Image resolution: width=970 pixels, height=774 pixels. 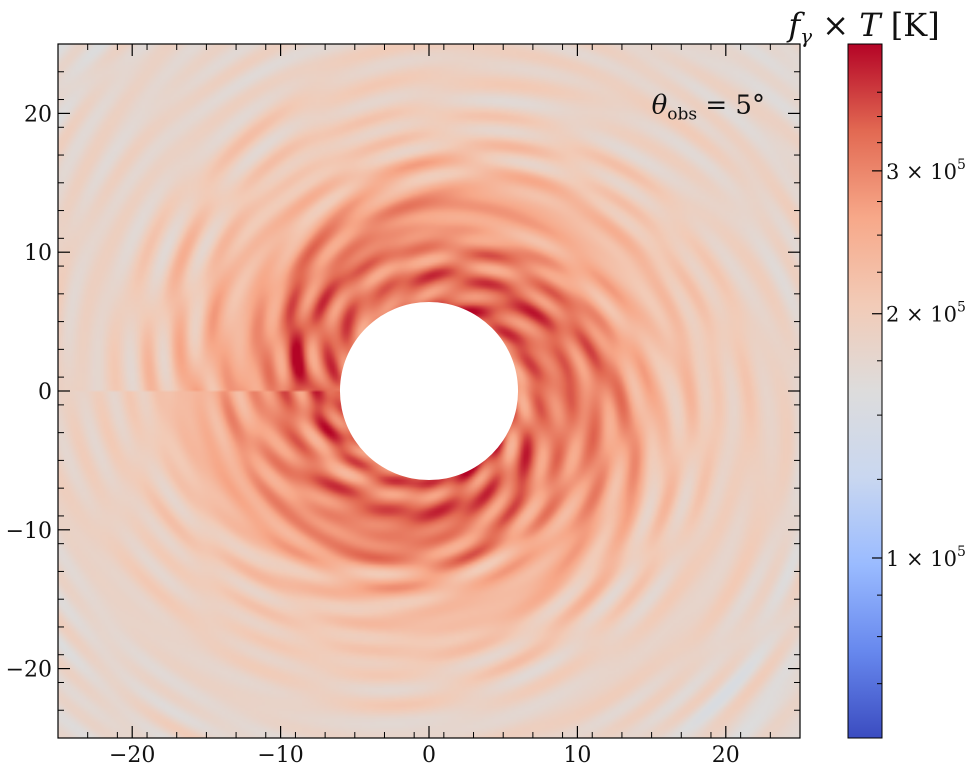 I want to click on colorbar-tick-mantissa: 2 × 10, so click(x=921, y=315).